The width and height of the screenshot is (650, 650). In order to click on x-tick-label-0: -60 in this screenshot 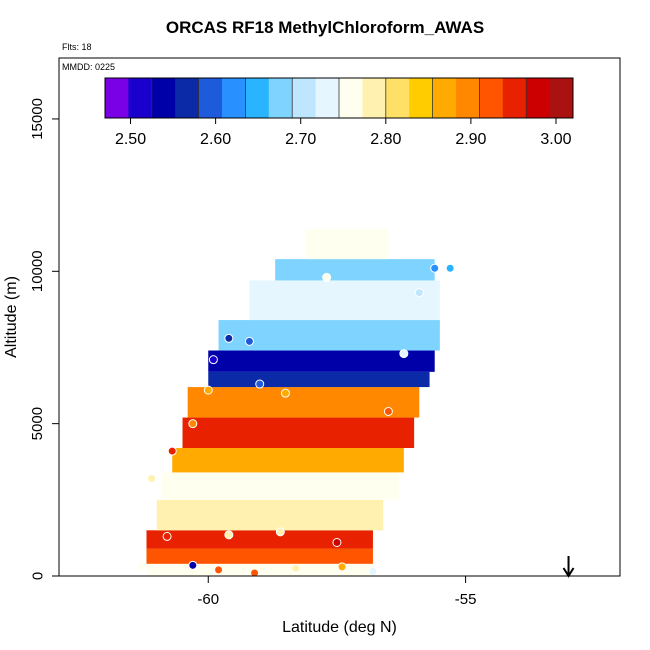, I will do `click(208, 599)`.